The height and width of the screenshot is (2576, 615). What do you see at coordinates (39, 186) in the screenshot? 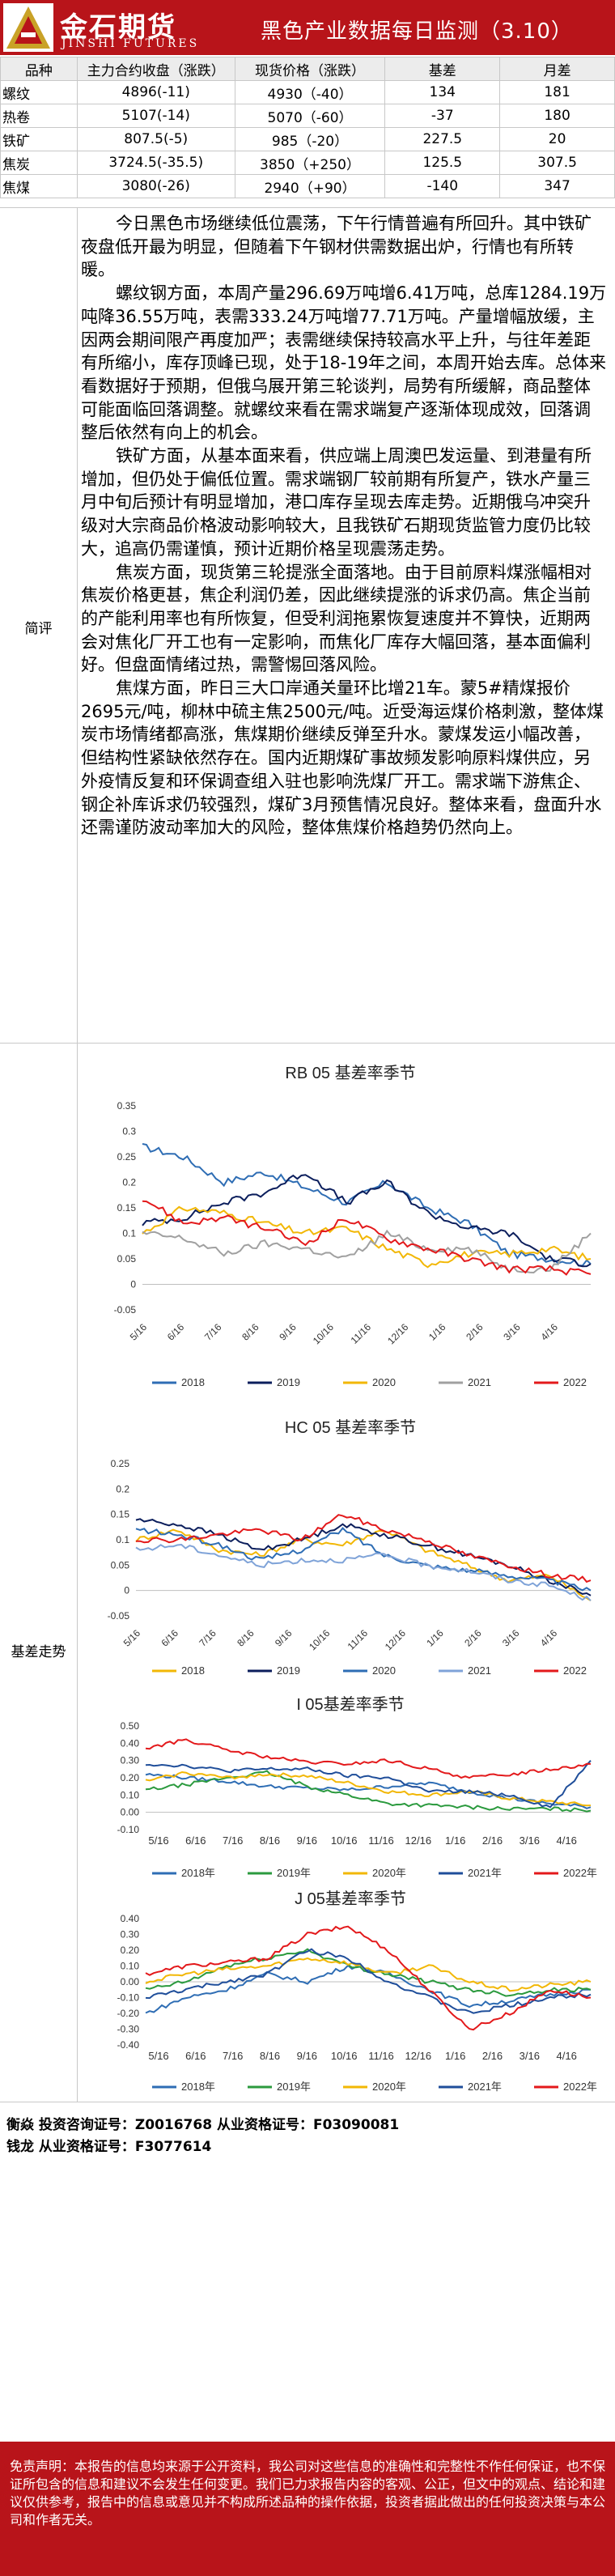
I see `table-cell: 焦煤` at bounding box center [39, 186].